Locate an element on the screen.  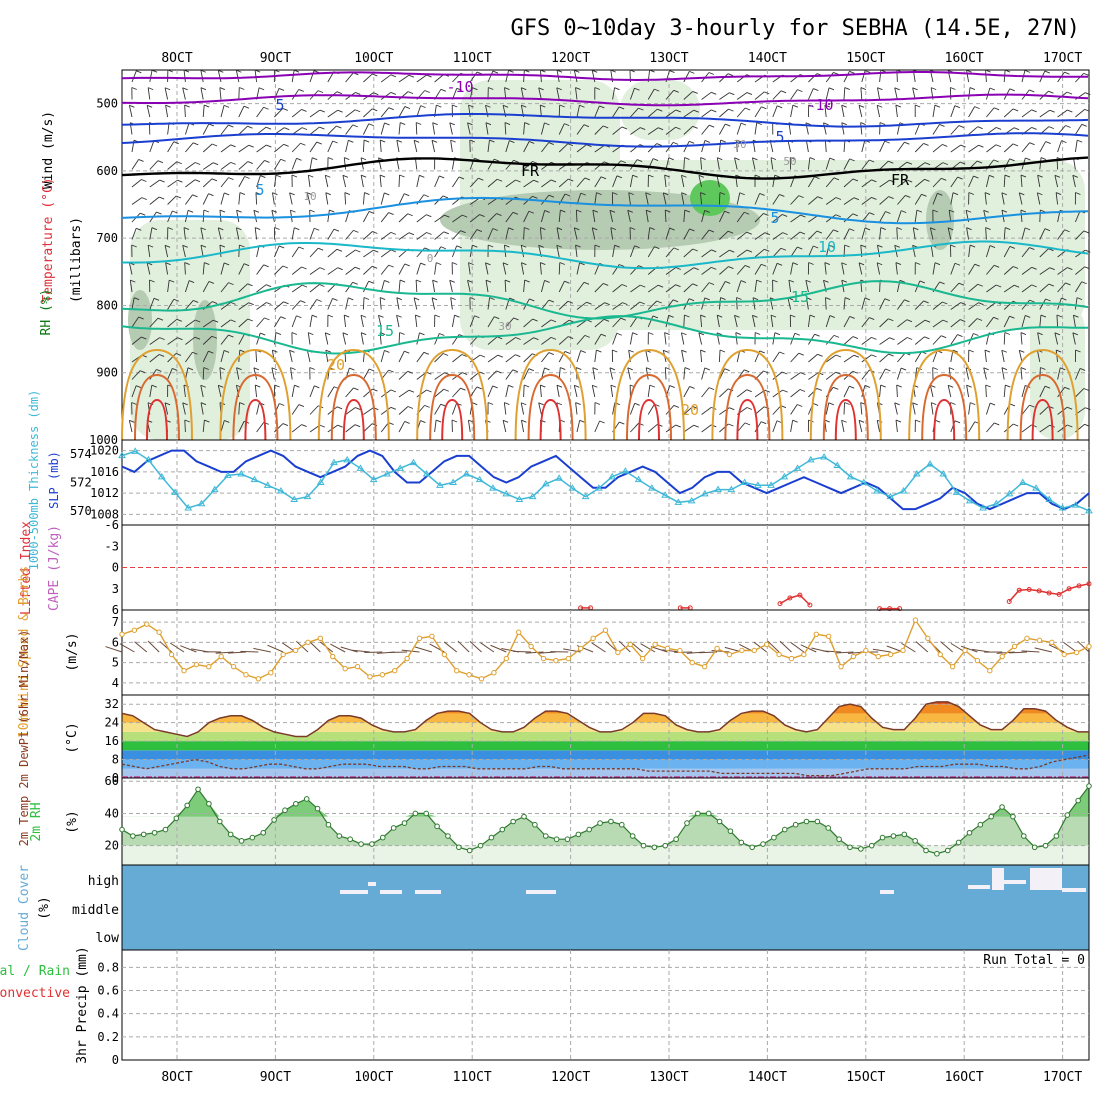
precip-convective-label: Convective is located at coordinates (35, 993).